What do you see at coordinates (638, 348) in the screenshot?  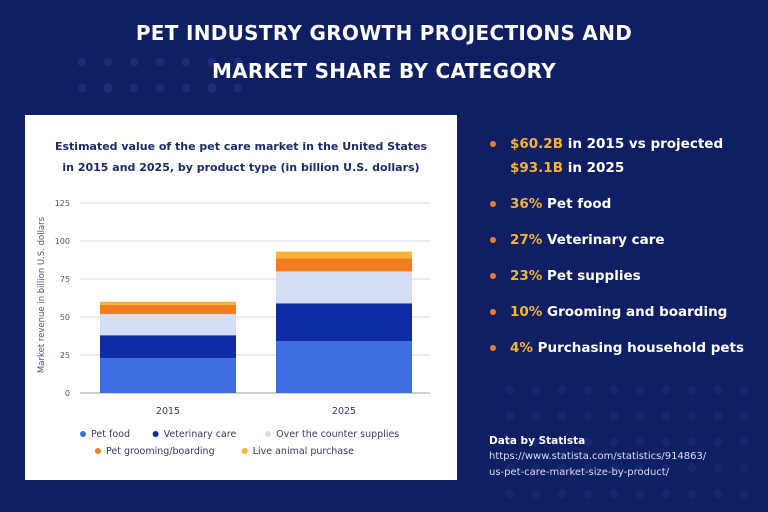 I see `highlight-text: Purchasing household pets` at bounding box center [638, 348].